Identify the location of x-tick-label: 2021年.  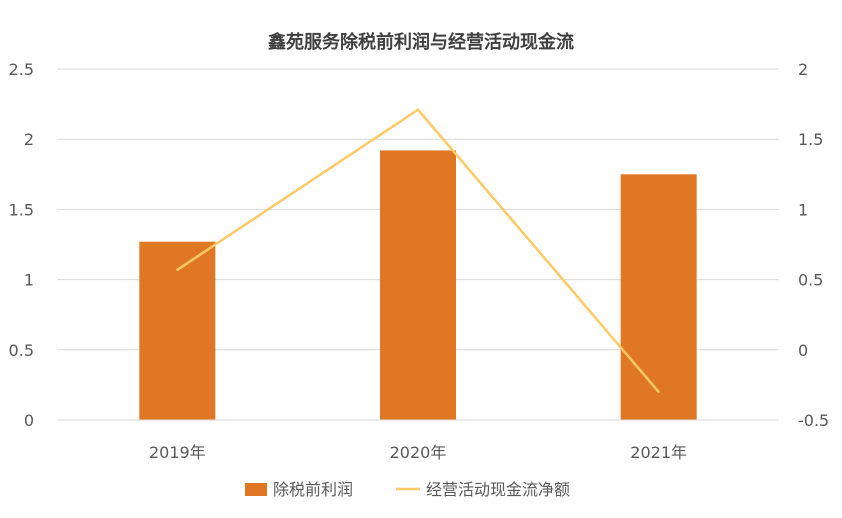
(658, 452).